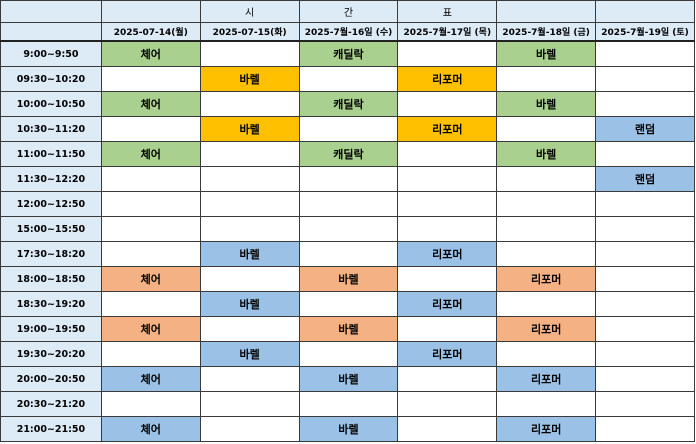  I want to click on table-row: 19:30~20:20 바렐 리포머, so click(347, 354).